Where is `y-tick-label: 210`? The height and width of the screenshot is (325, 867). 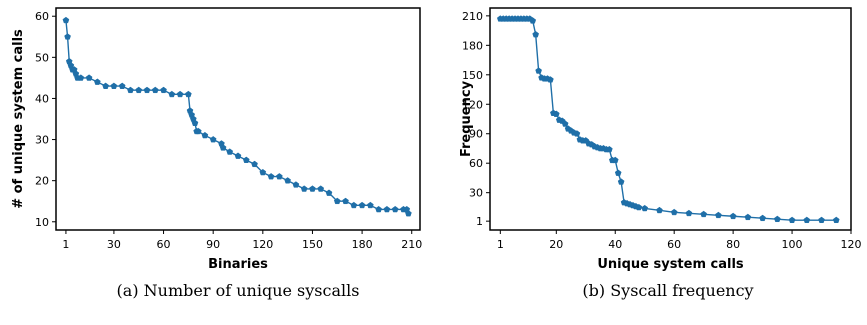 y-tick-label: 210 is located at coordinates (472, 16).